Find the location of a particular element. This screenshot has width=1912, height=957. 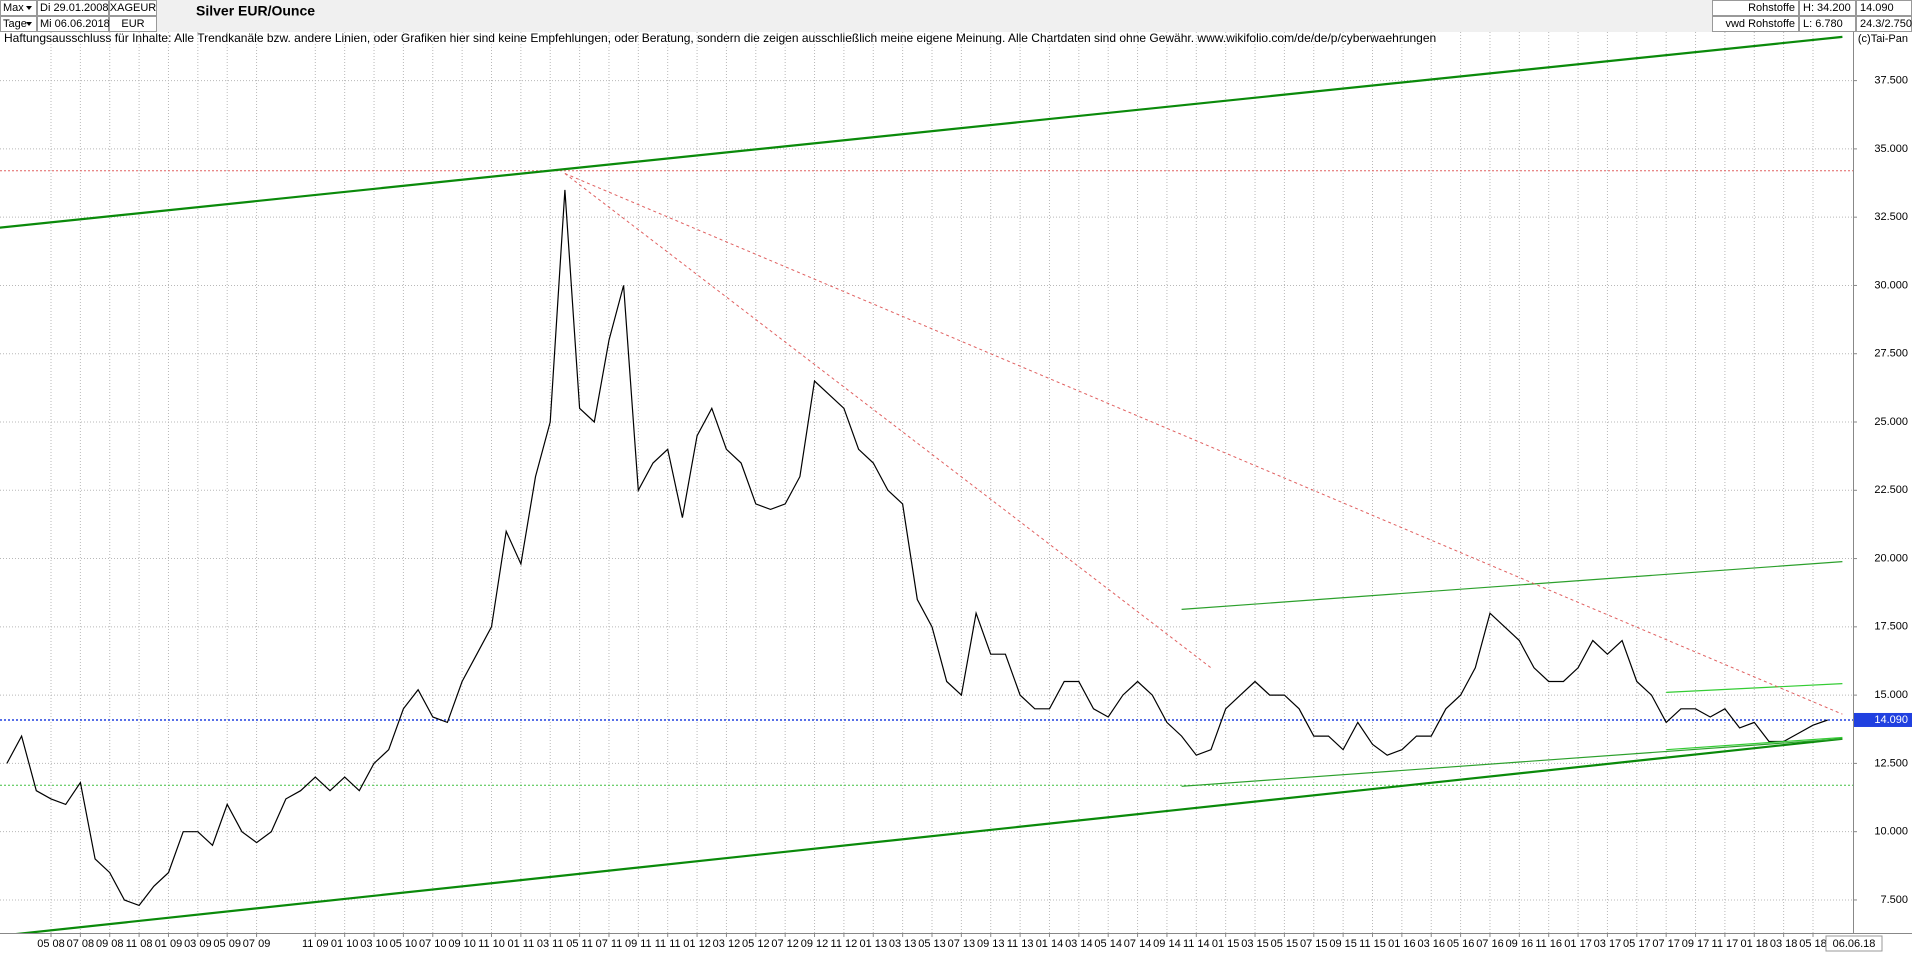

x-tick-label: 03 17 is located at coordinates (1608, 944).